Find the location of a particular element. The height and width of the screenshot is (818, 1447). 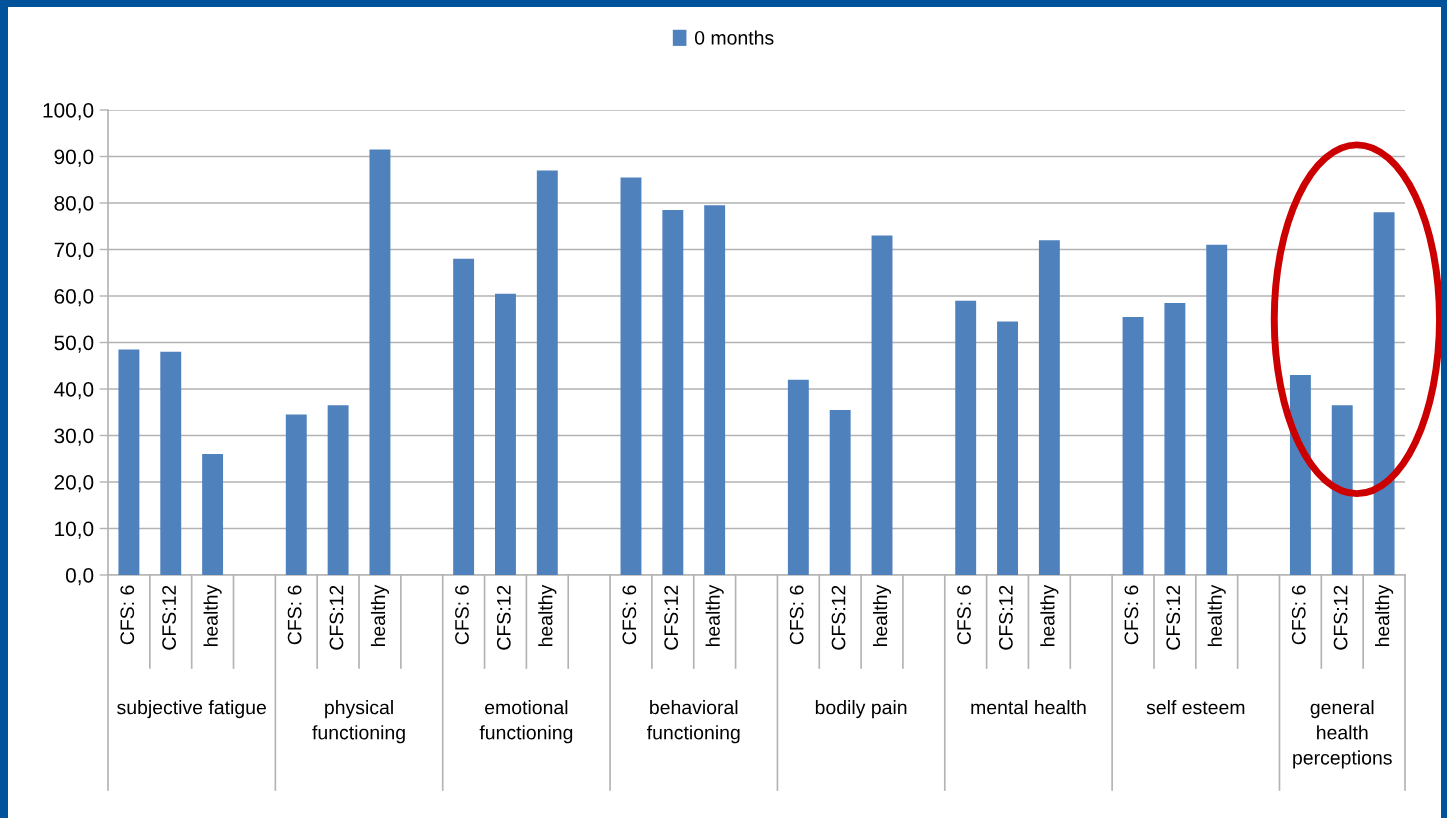

y-tick-label: 30,0 is located at coordinates (74, 437).